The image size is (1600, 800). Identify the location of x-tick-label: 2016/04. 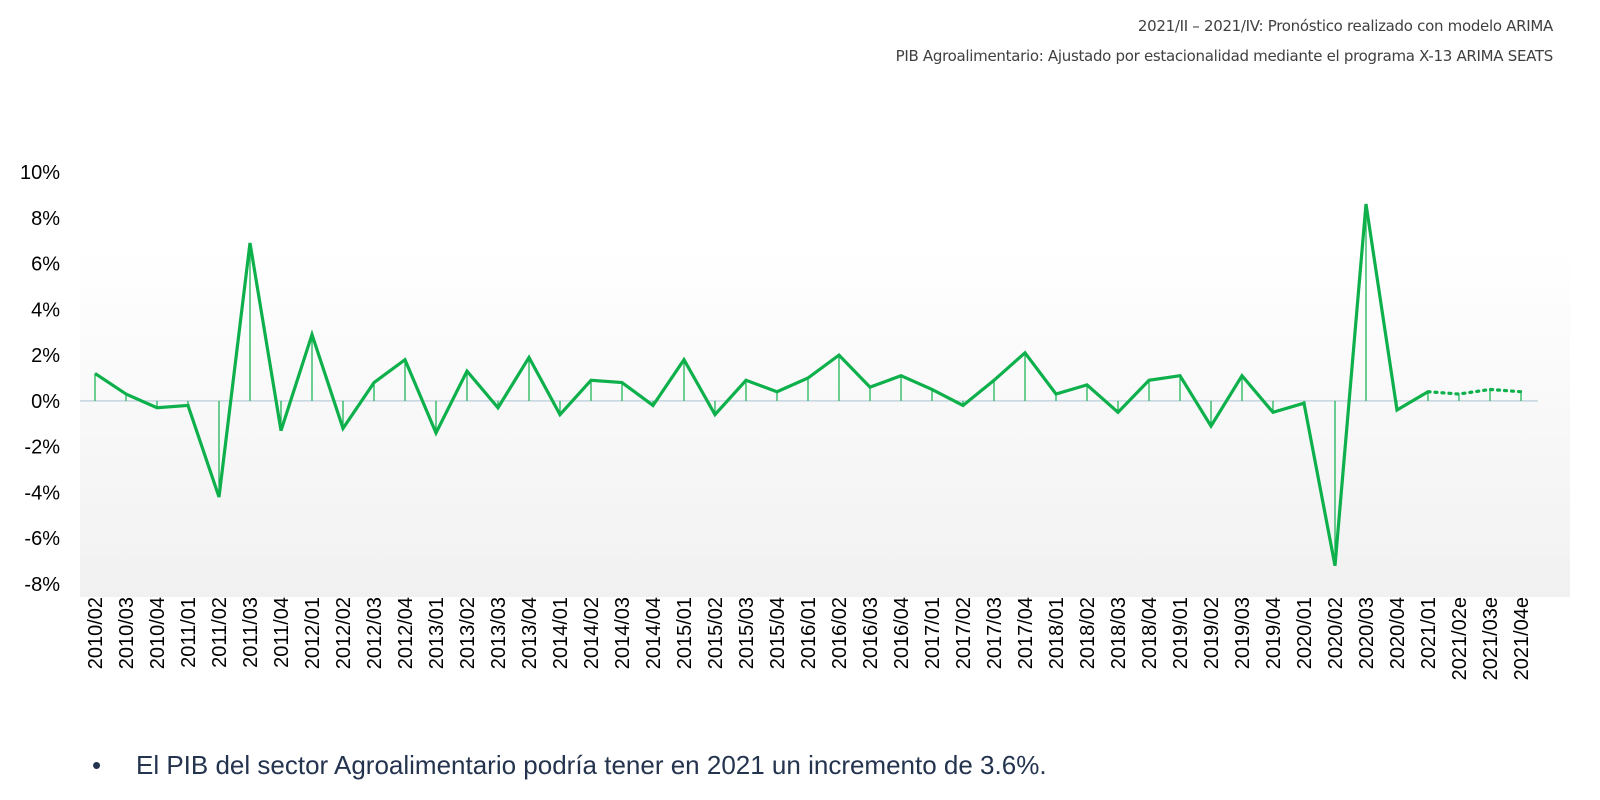
(902, 633).